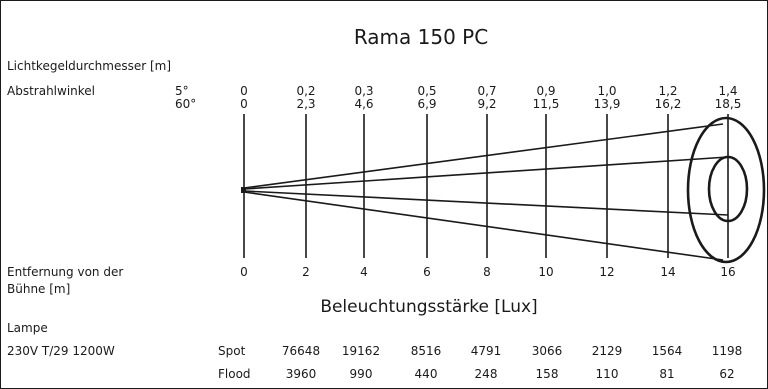 This screenshot has height=389, width=768. I want to click on distance-label-line2: Bühne [m], so click(39, 289).